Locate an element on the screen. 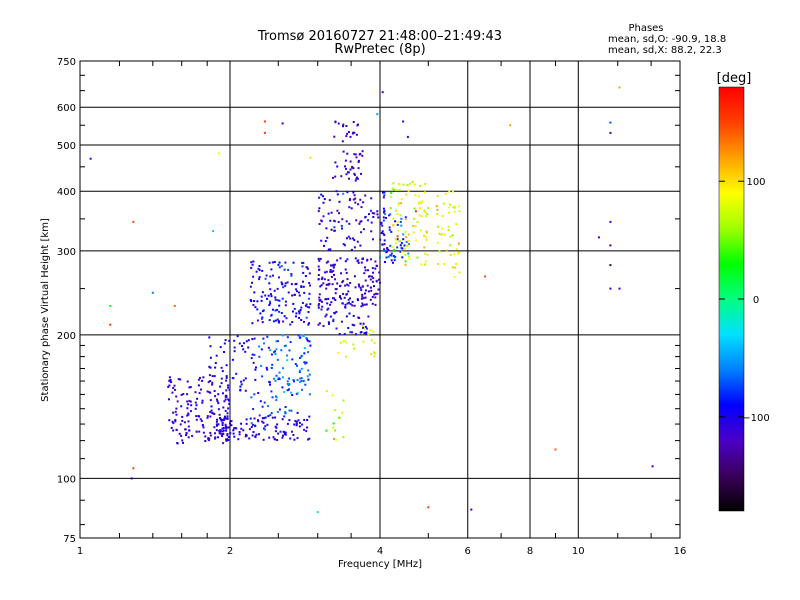  phases-o-stats: mean, sd,O: -90.9, 18.8 is located at coordinates (667, 39).